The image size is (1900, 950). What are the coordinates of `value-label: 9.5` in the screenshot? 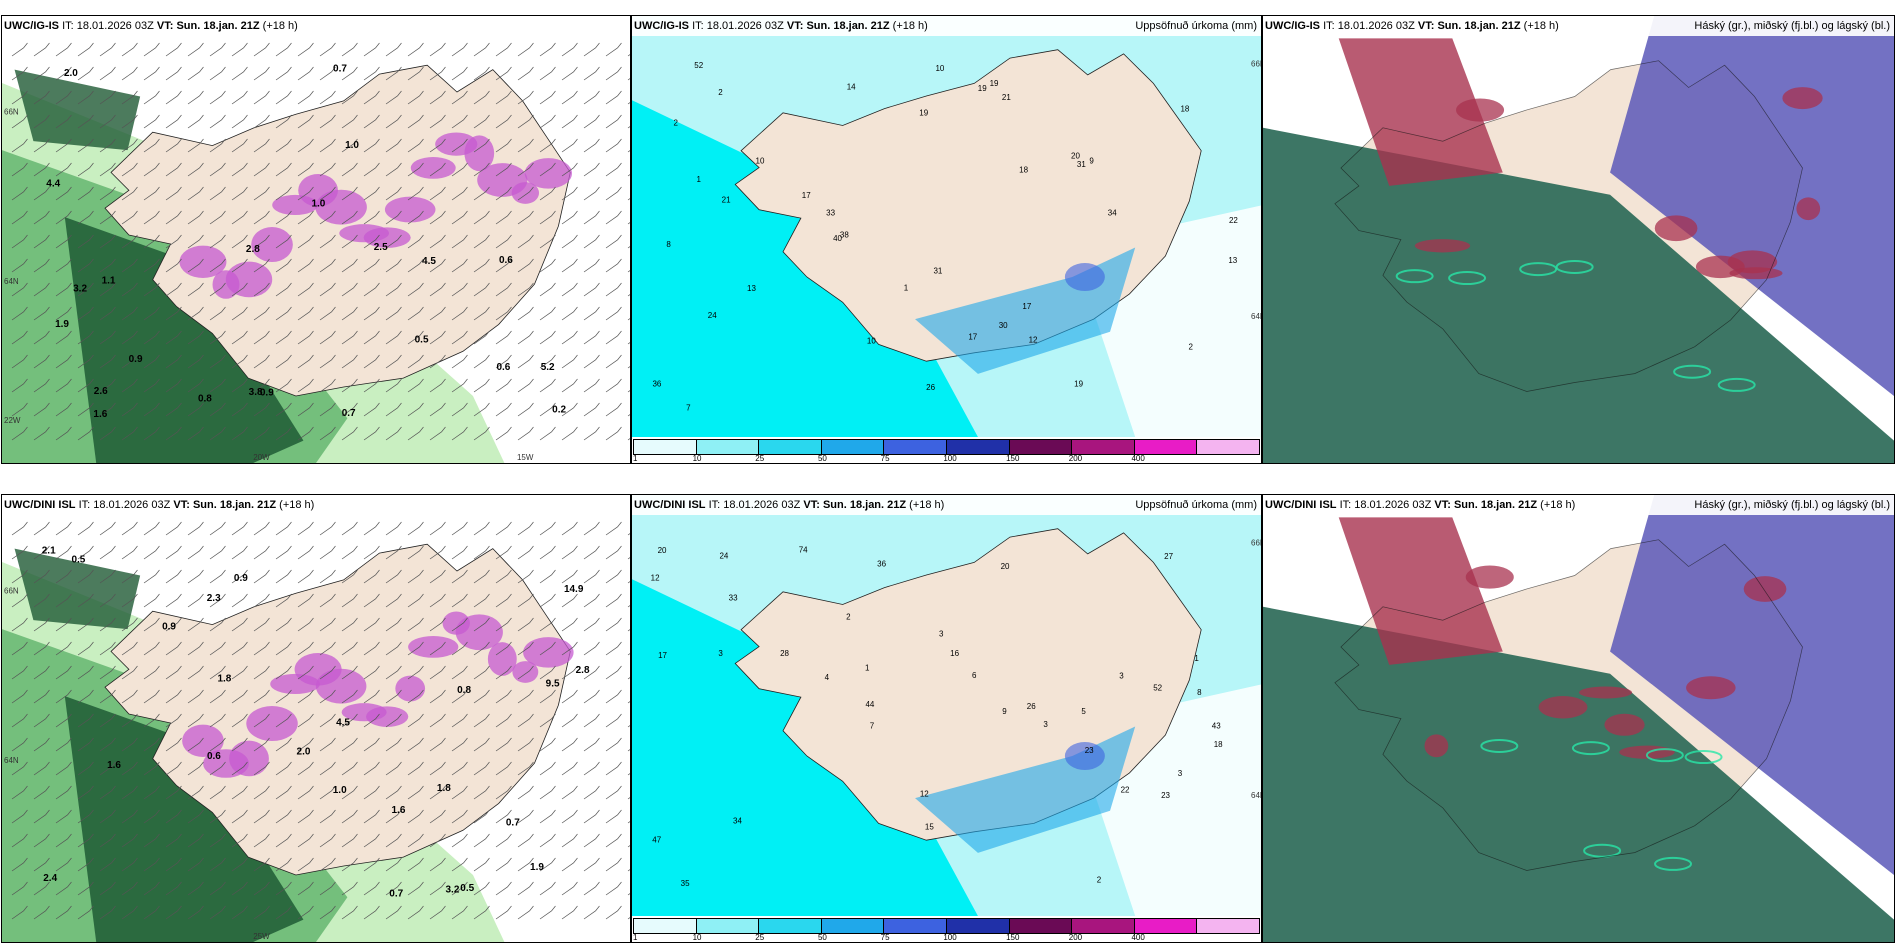 It's located at (553, 683).